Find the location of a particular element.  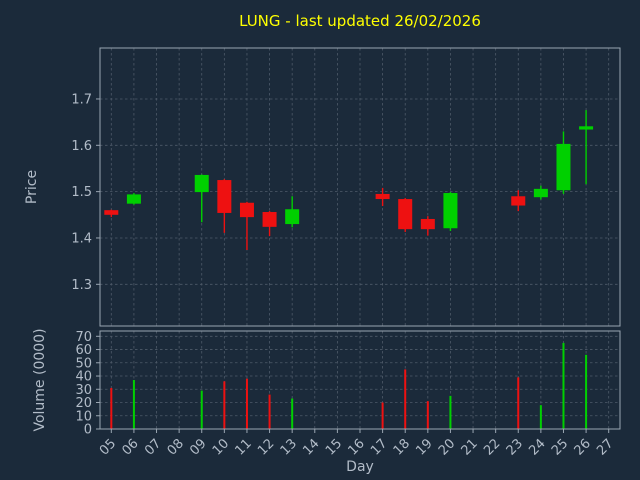

chart-title: LUNG - last updated 26/02/2026 is located at coordinates (360, 21).